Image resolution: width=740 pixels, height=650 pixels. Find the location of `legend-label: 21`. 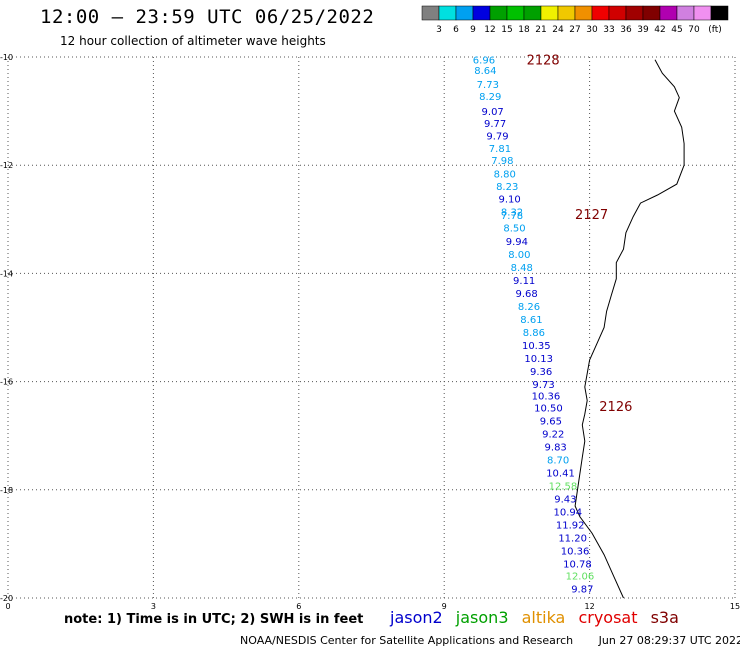

legend-label: 21 is located at coordinates (540, 30).